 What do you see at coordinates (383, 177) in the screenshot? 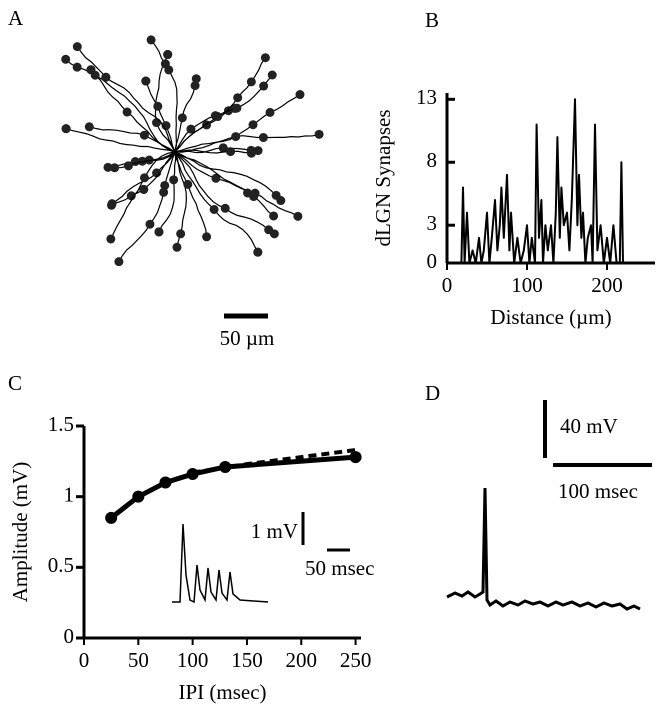
I see `y-axis-title: dLGN Synapses` at bounding box center [383, 177].